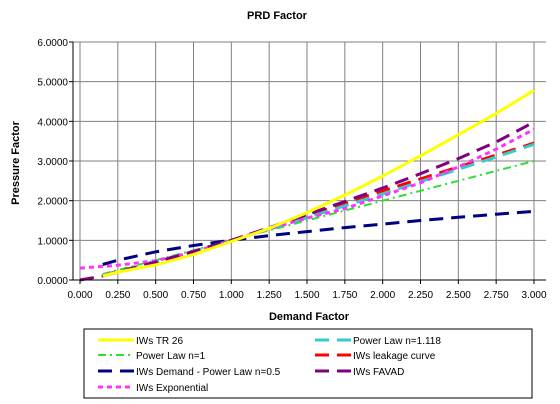 The image size is (560, 404). Describe the element at coordinates (159, 341) in the screenshot. I see `legend-label: IWs TR 26` at that location.